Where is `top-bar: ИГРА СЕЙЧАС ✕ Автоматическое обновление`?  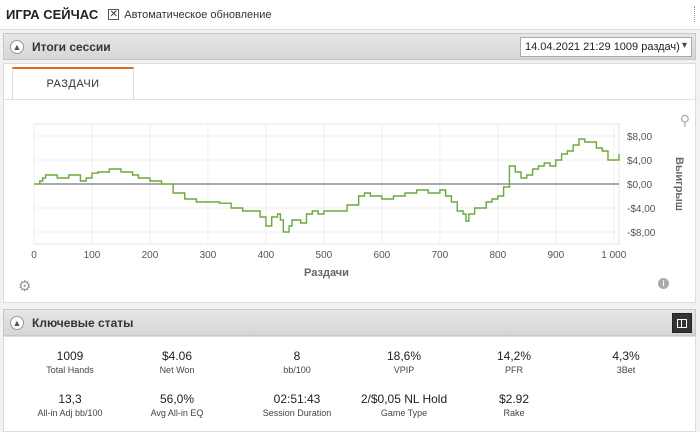
top-bar: ИГРА СЕЙЧАС ✕ Автоматическое обновление is located at coordinates (350, 15).